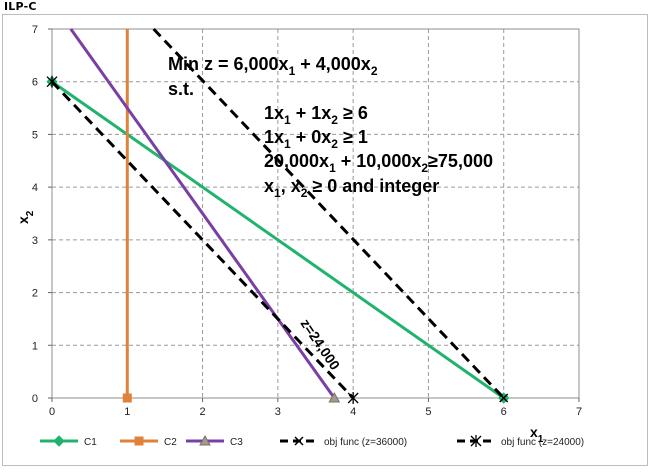 The image size is (665, 474). Describe the element at coordinates (35, 135) in the screenshot. I see `y-tick-label: 5` at that location.